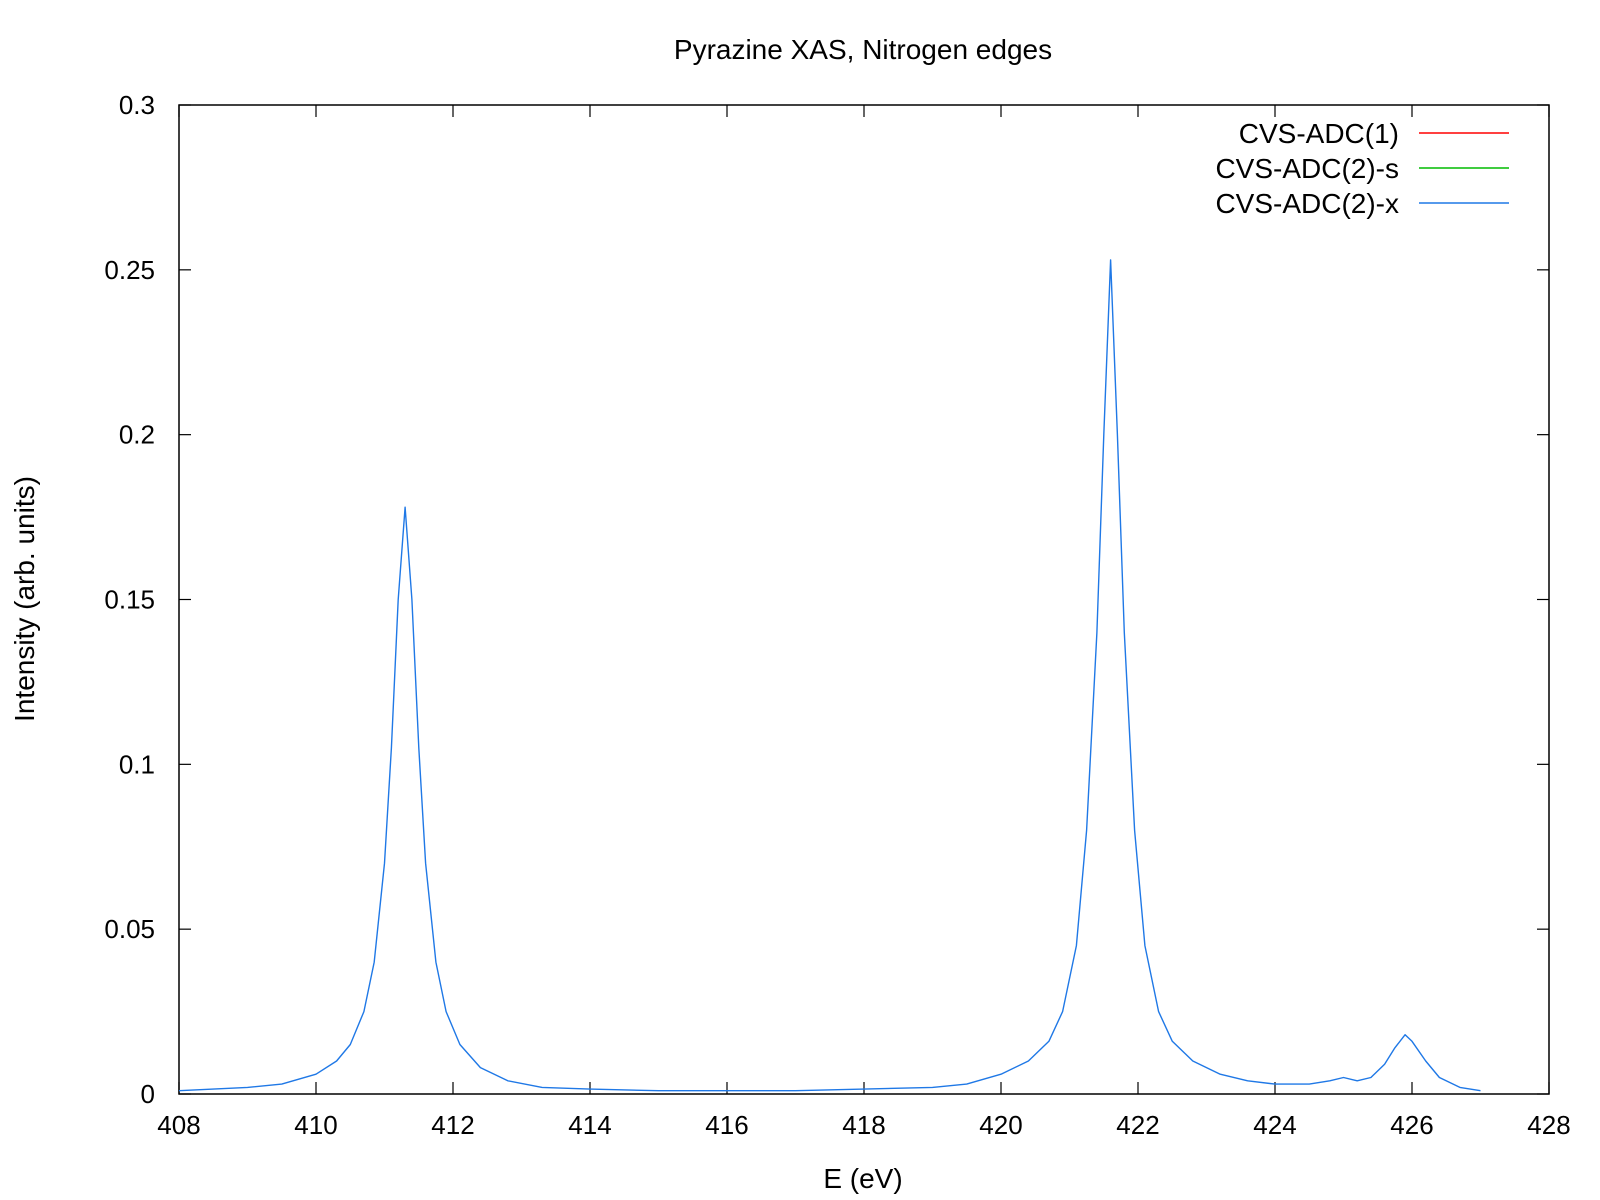  Describe the element at coordinates (129, 929) in the screenshot. I see `y-tick-label: 0.05` at that location.